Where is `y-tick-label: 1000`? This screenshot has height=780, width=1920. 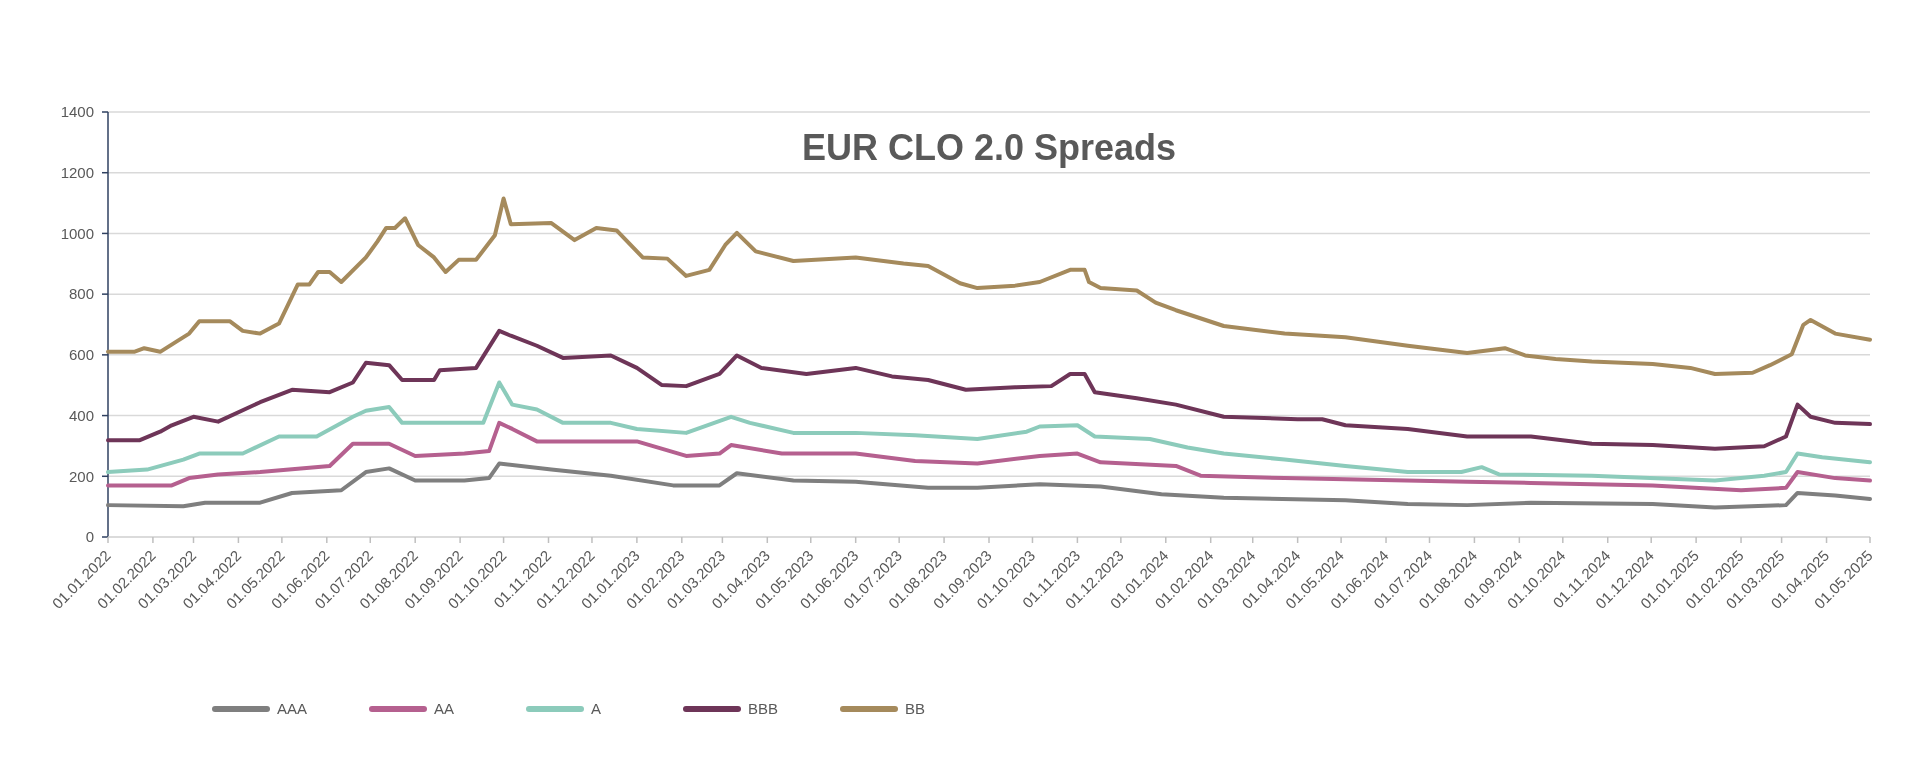 y-tick-label: 1000 is located at coordinates (77, 233).